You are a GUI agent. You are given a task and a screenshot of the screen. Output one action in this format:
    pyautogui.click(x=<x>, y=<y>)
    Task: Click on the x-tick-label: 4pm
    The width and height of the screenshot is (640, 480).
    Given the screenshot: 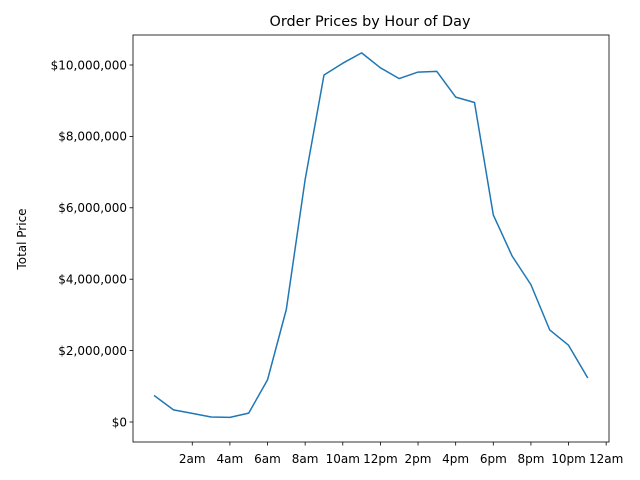 What is the action you would take?
    pyautogui.click(x=455, y=459)
    